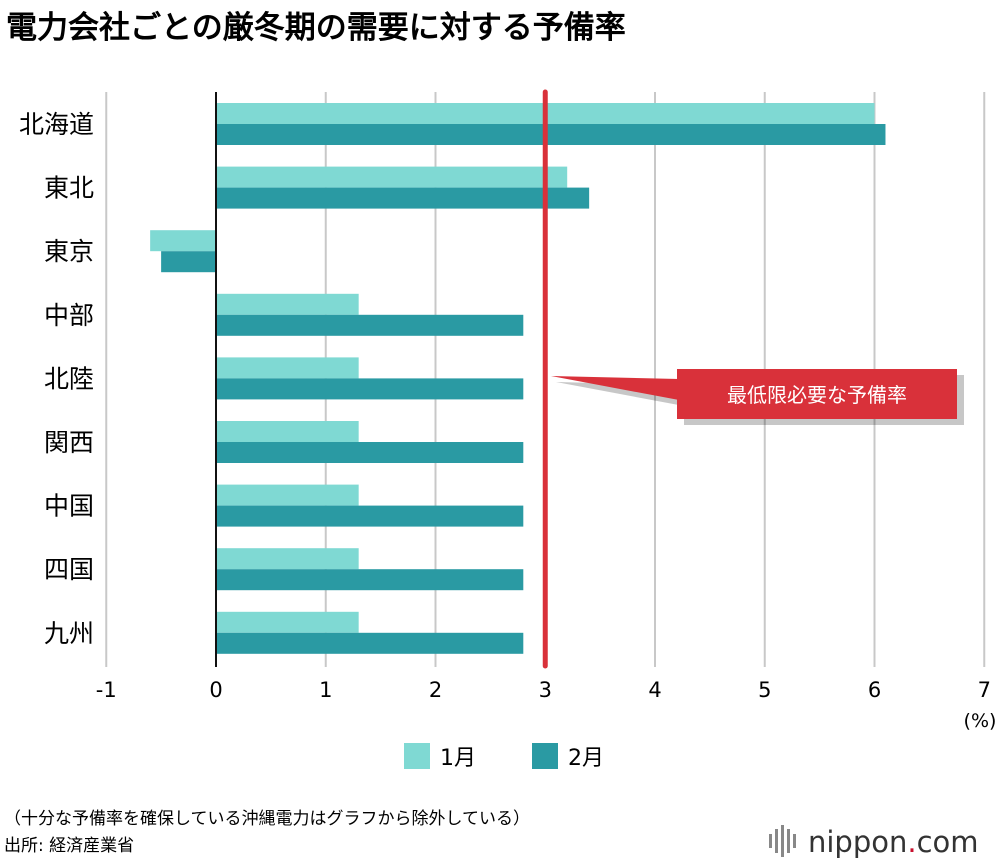 This screenshot has width=1000, height=864. What do you see at coordinates (69, 569) in the screenshot?
I see `category-label: 四国` at bounding box center [69, 569].